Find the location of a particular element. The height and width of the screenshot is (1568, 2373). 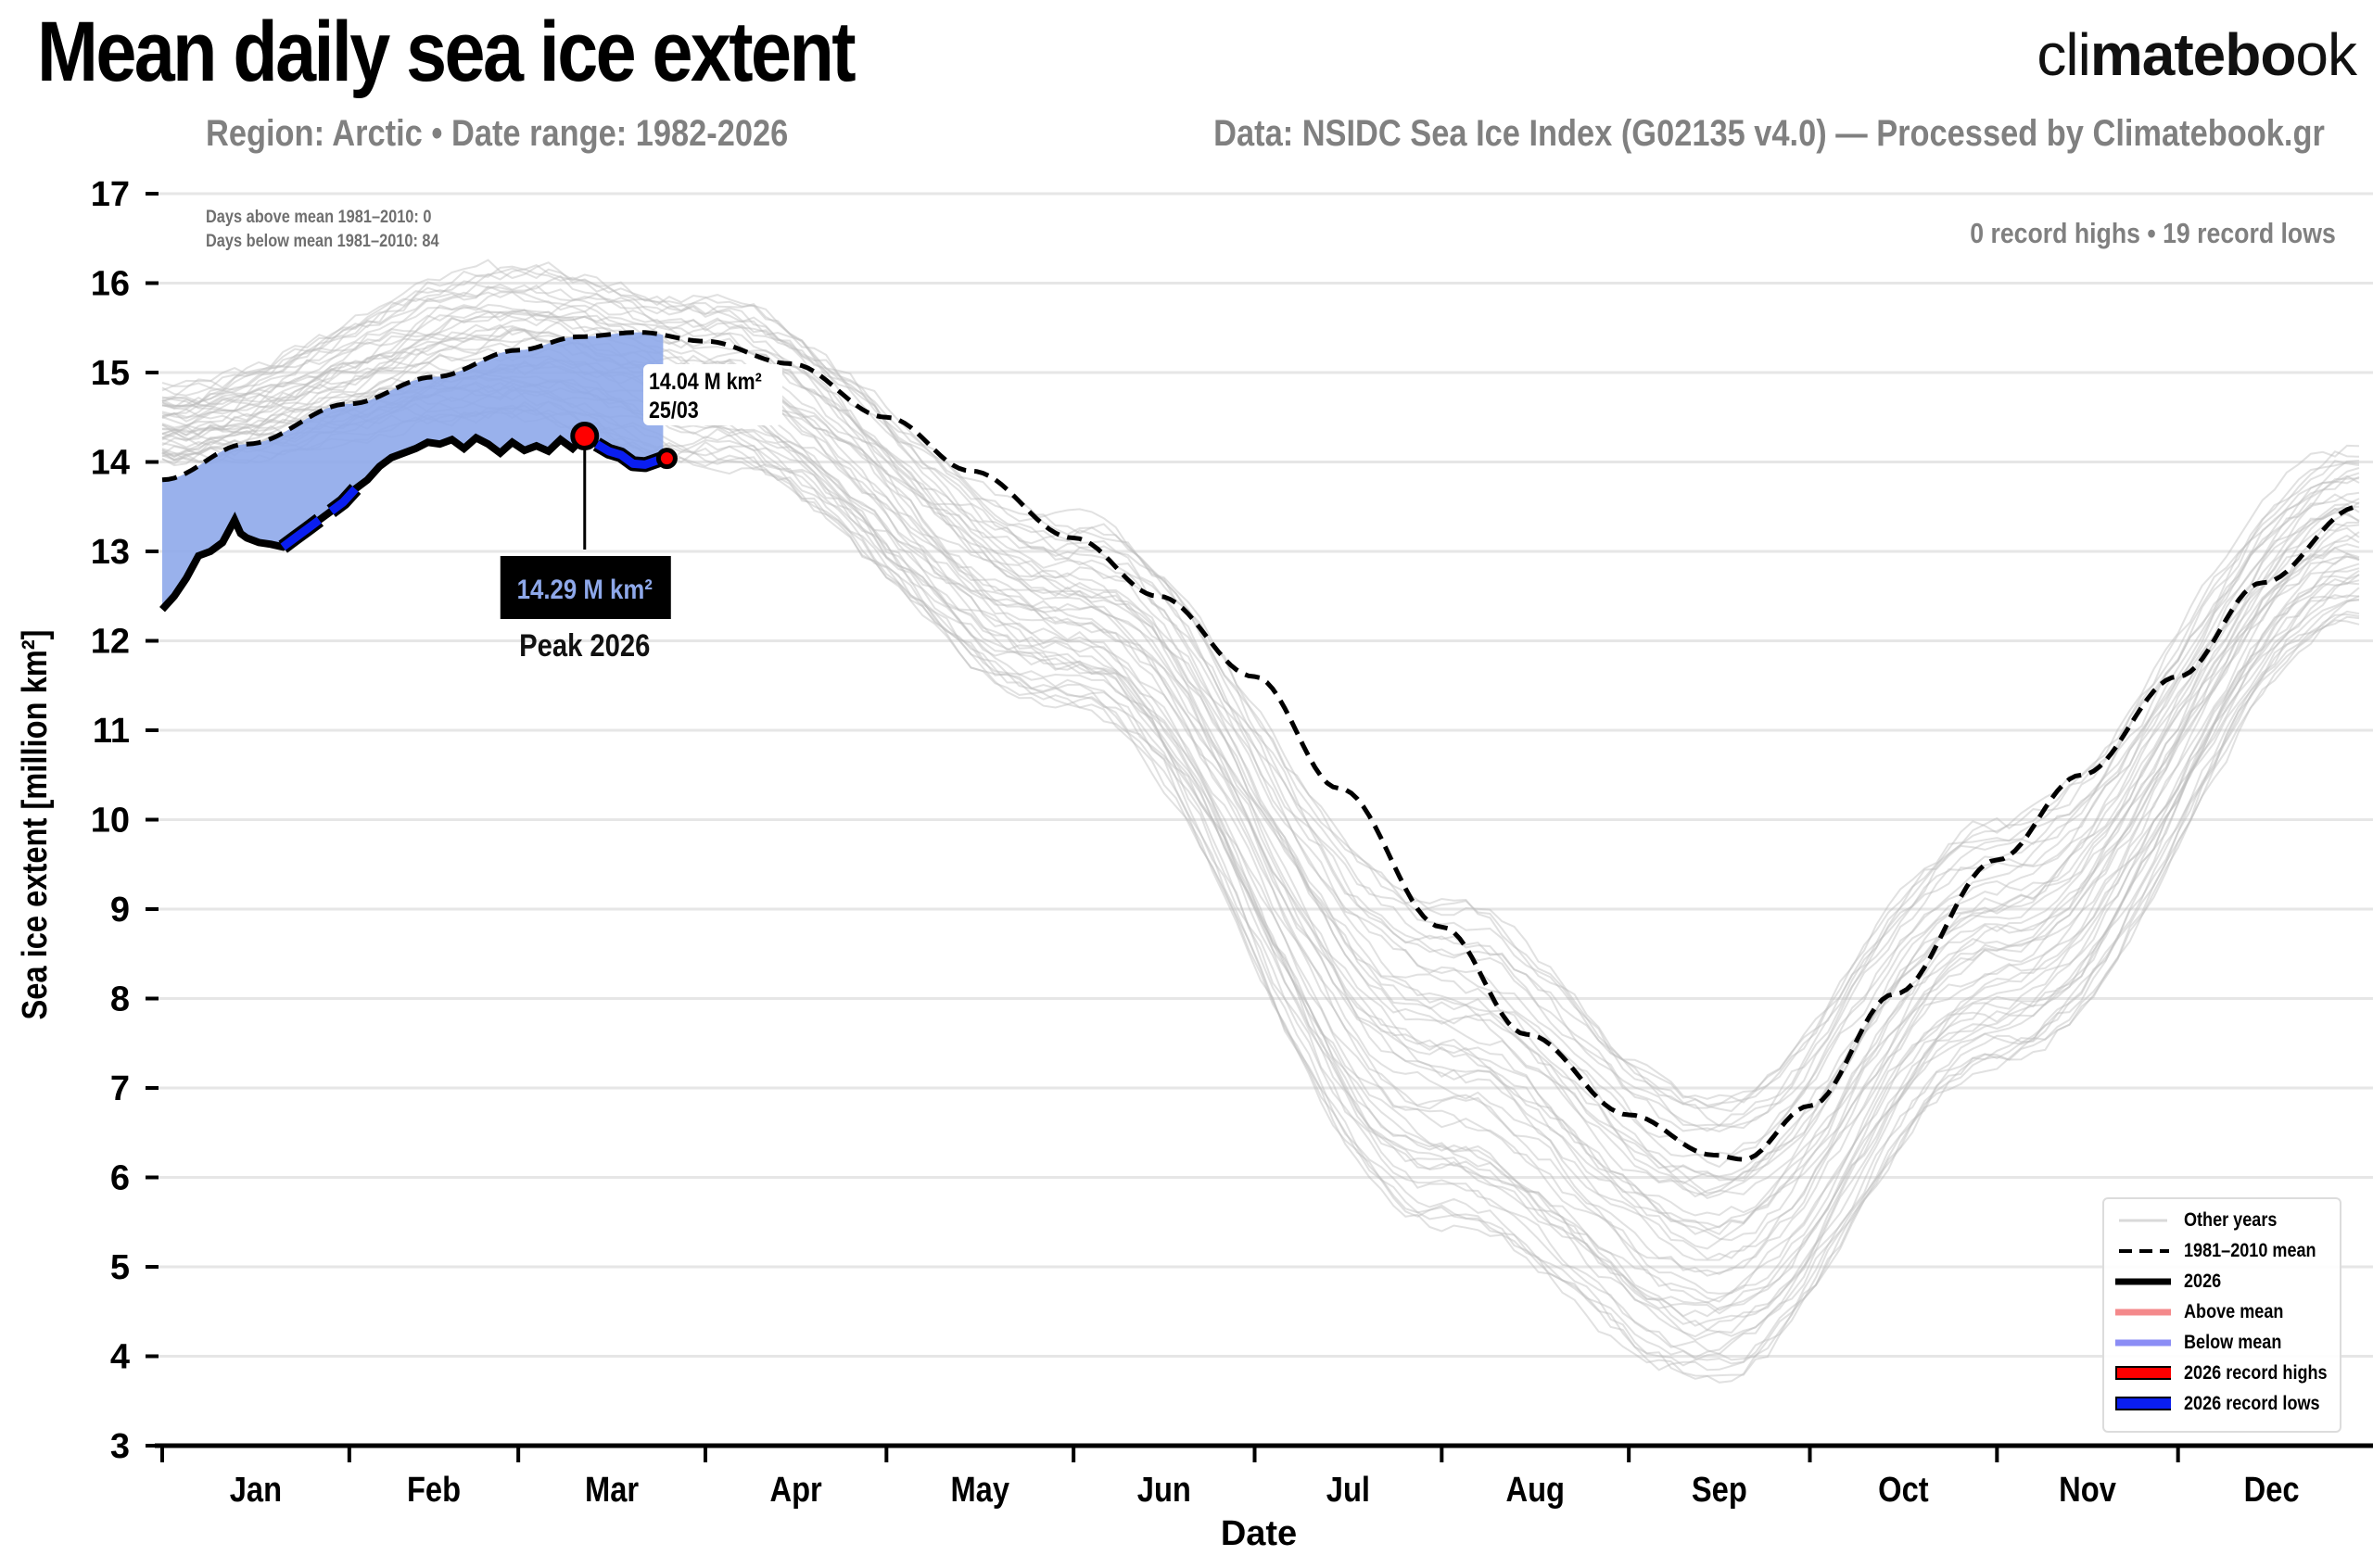

x-tick-label: Aug is located at coordinates (1536, 1490).